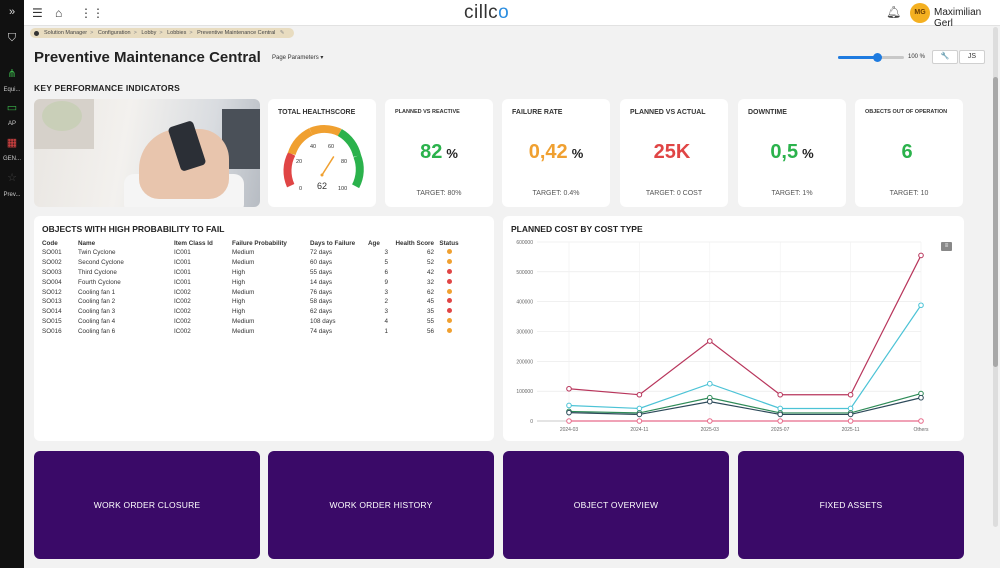 Image resolution: width=1000 pixels, height=568 pixels. What do you see at coordinates (12, 108) in the screenshot?
I see `folder-icon: ▭` at bounding box center [12, 108].